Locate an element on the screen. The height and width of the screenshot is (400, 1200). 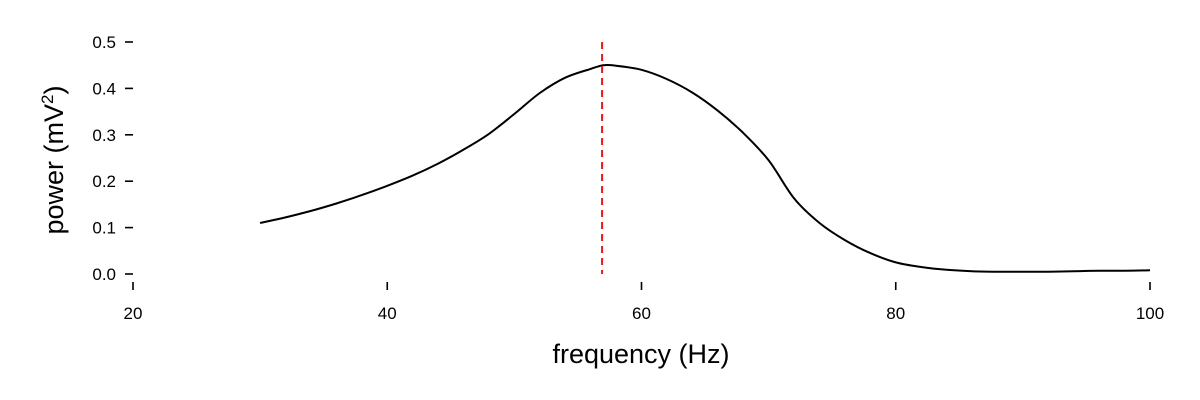
x-tick-label: 40 is located at coordinates (387, 313).